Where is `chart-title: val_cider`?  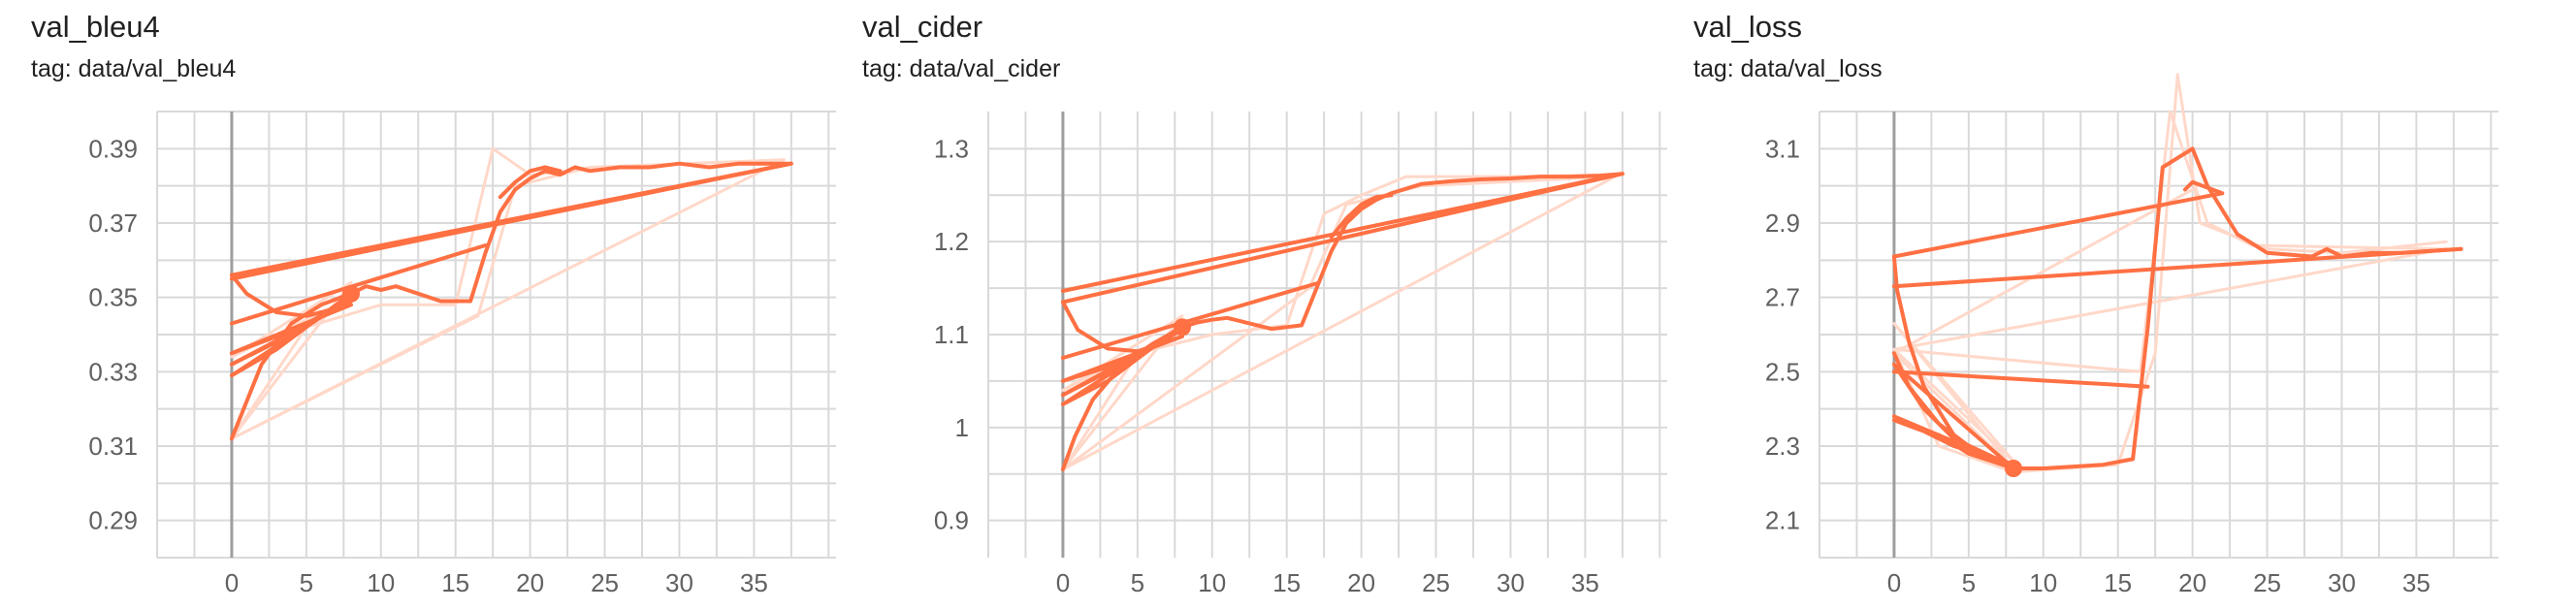 chart-title: val_cider is located at coordinates (922, 27).